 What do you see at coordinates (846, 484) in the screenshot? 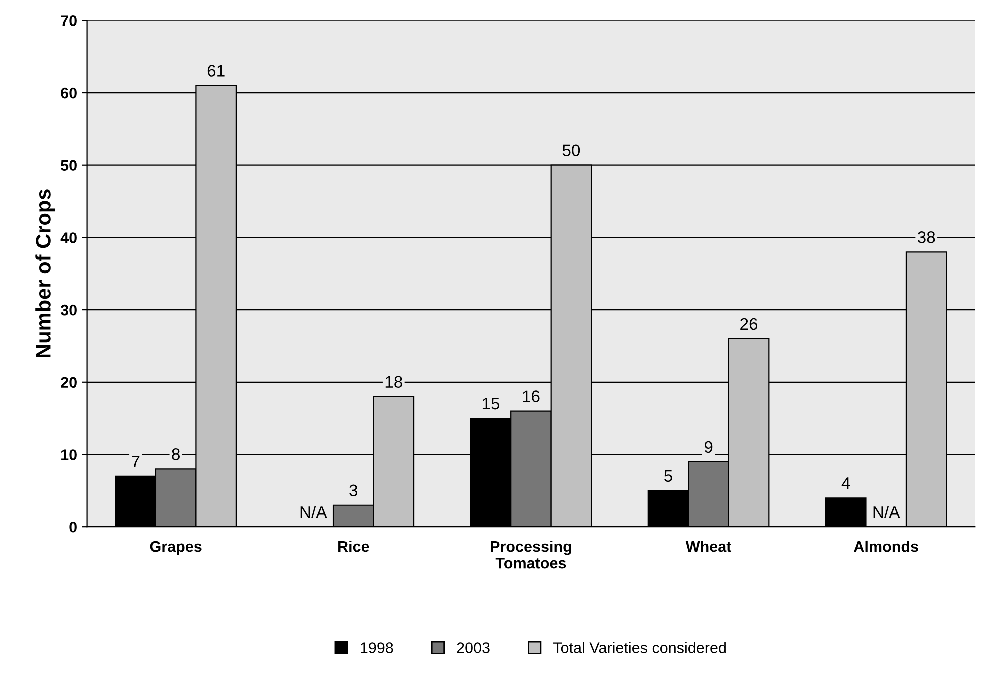
I see `data-label: 4` at bounding box center [846, 484].